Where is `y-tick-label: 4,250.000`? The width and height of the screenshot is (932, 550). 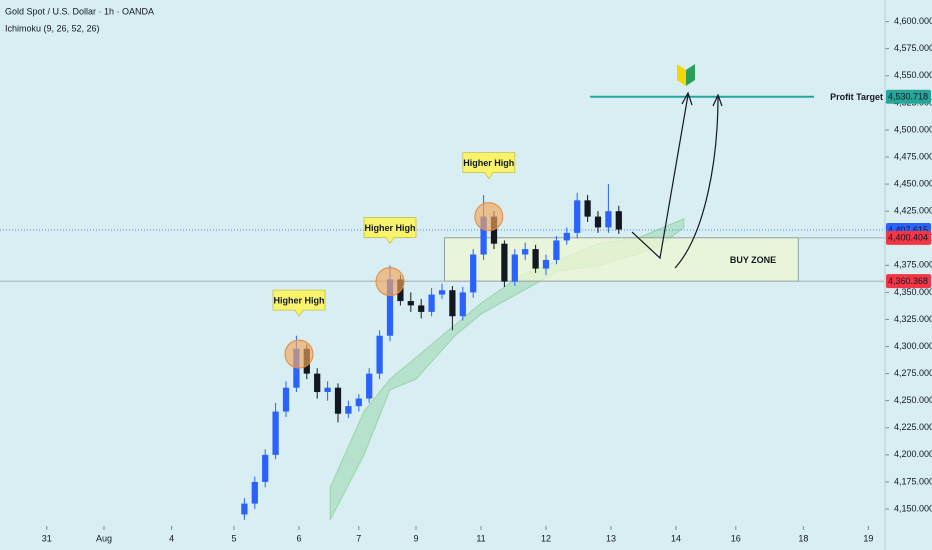
y-tick-label: 4,250.000 is located at coordinates (913, 400).